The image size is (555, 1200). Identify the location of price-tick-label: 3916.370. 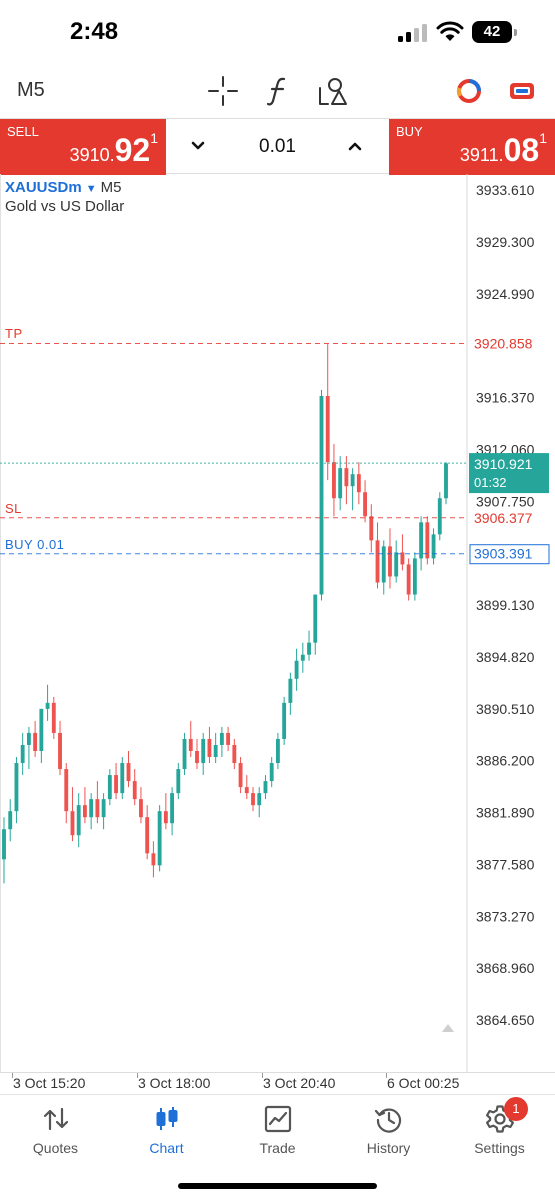
(505, 398).